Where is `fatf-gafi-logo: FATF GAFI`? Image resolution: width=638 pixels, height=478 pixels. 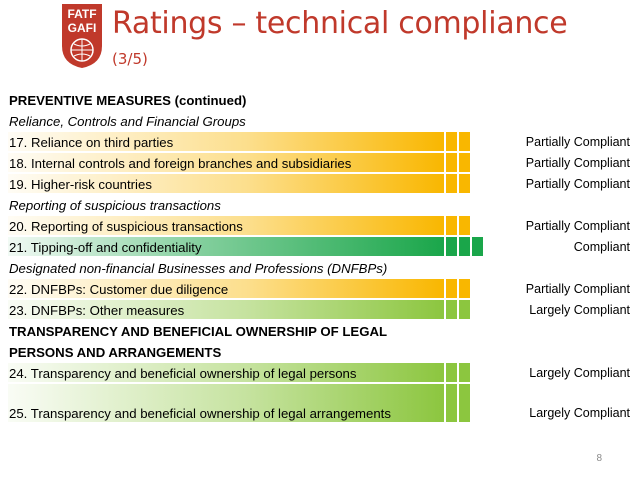 fatf-gafi-logo: FATF GAFI is located at coordinates (82, 36).